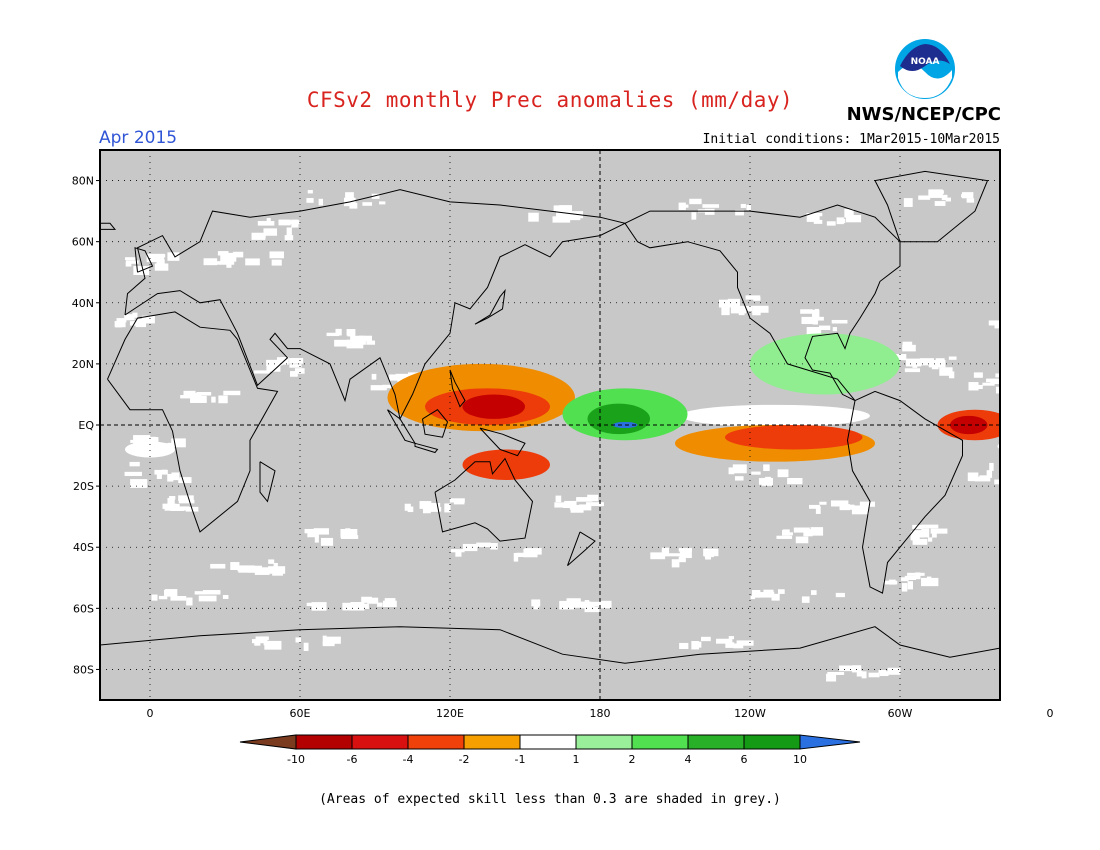 The image size is (1100, 850). What do you see at coordinates (83, 181) in the screenshot?
I see `lat-tick-label: 80N` at bounding box center [83, 181].